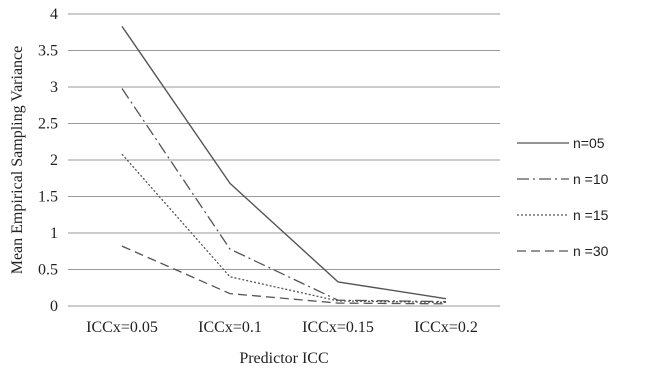  What do you see at coordinates (48, 160) in the screenshot?
I see `y-axis-ticks: 0 0.5 1 1.5 2 2.5 3 3.5 4` at bounding box center [48, 160].